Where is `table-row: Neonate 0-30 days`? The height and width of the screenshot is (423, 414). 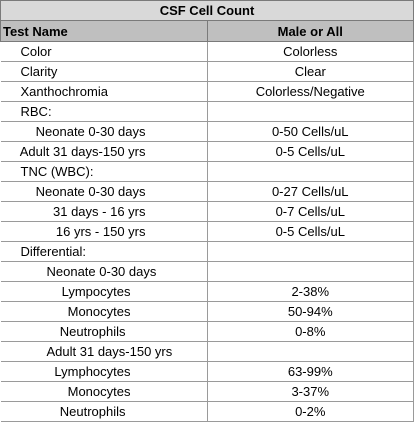 table-row: Neonate 0-30 days is located at coordinates (207, 271).